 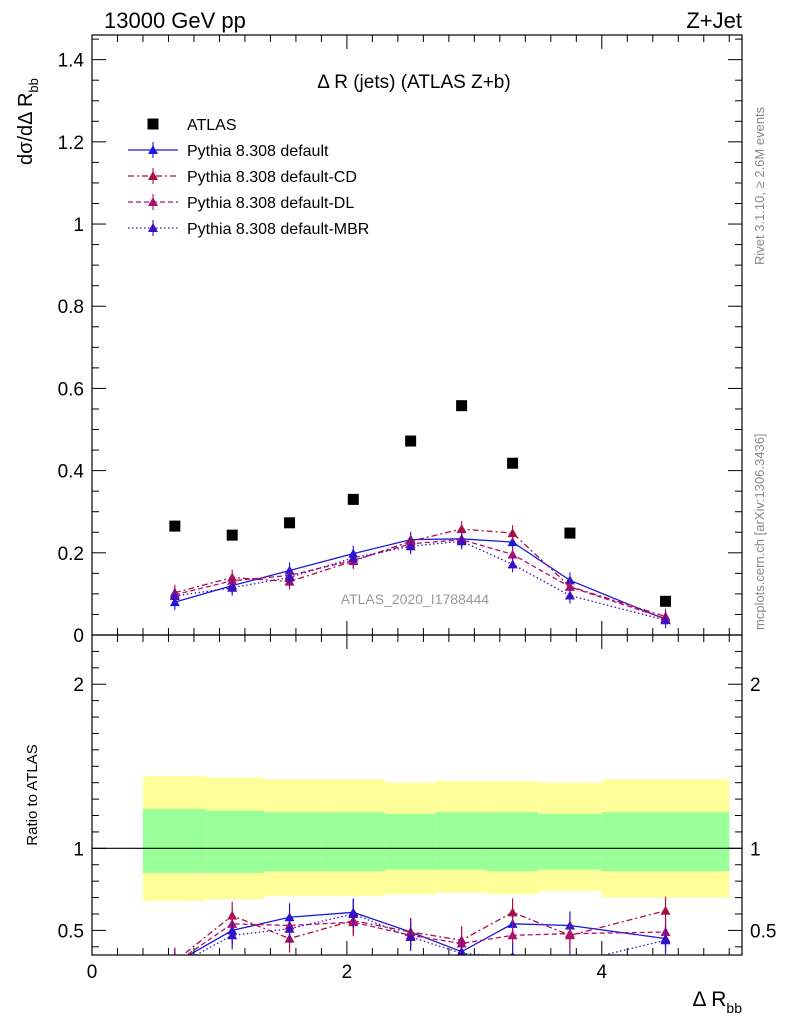 I want to click on analysis-watermark: ATLAS_2020_I1788444, so click(x=415, y=599).